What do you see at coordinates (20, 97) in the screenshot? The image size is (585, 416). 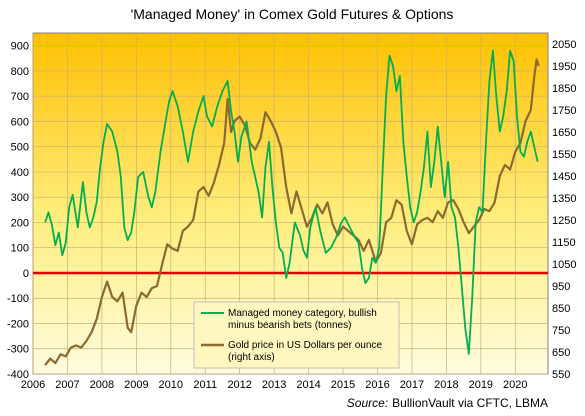 I see `left-axis-tick-label: 700` at bounding box center [20, 97].